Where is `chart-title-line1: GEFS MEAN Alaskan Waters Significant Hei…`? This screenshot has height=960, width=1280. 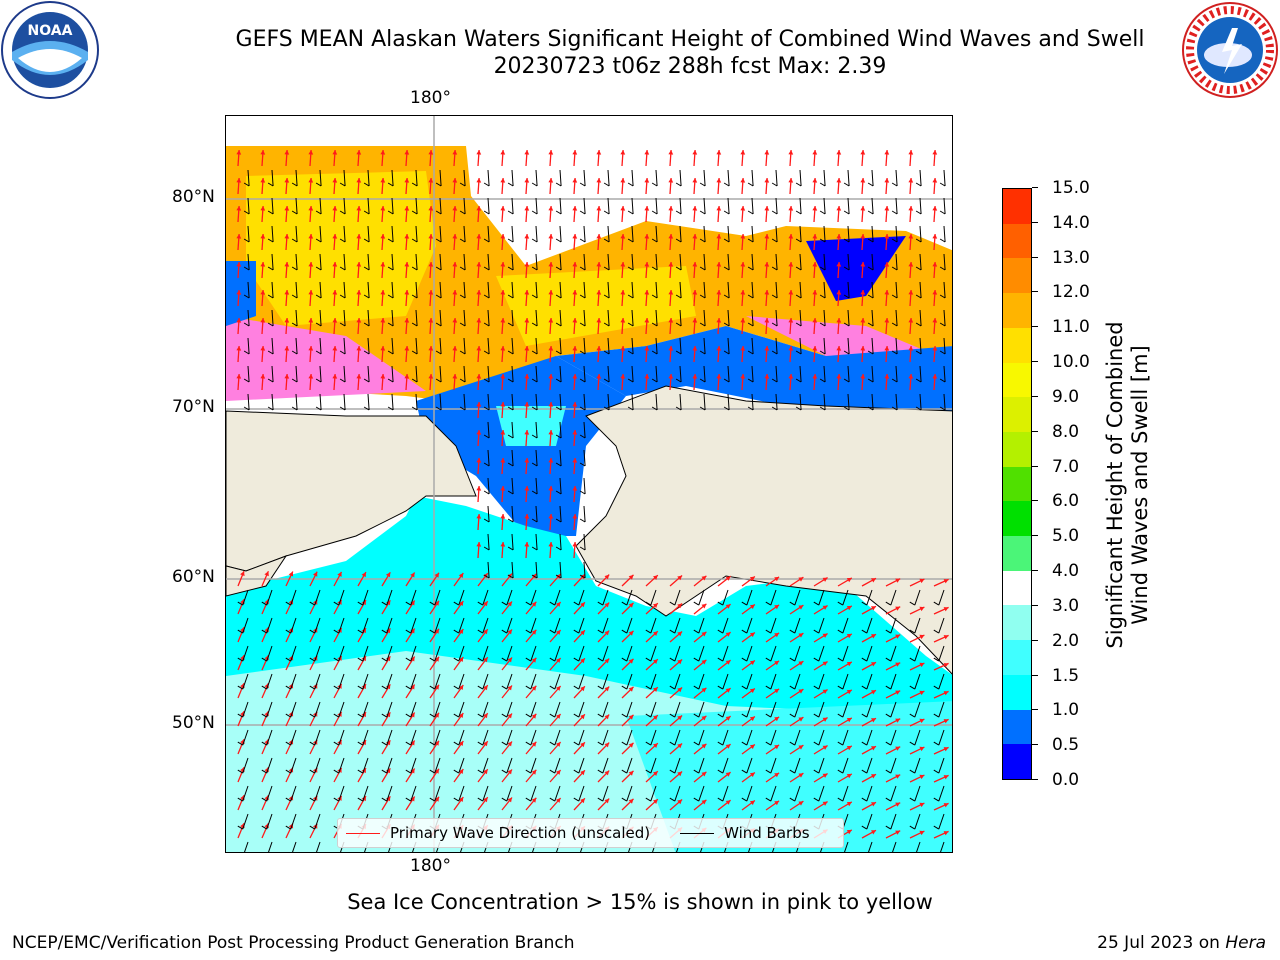
chart-title-line1: GEFS MEAN Alaskan Waters Significant Hei… is located at coordinates (690, 39).